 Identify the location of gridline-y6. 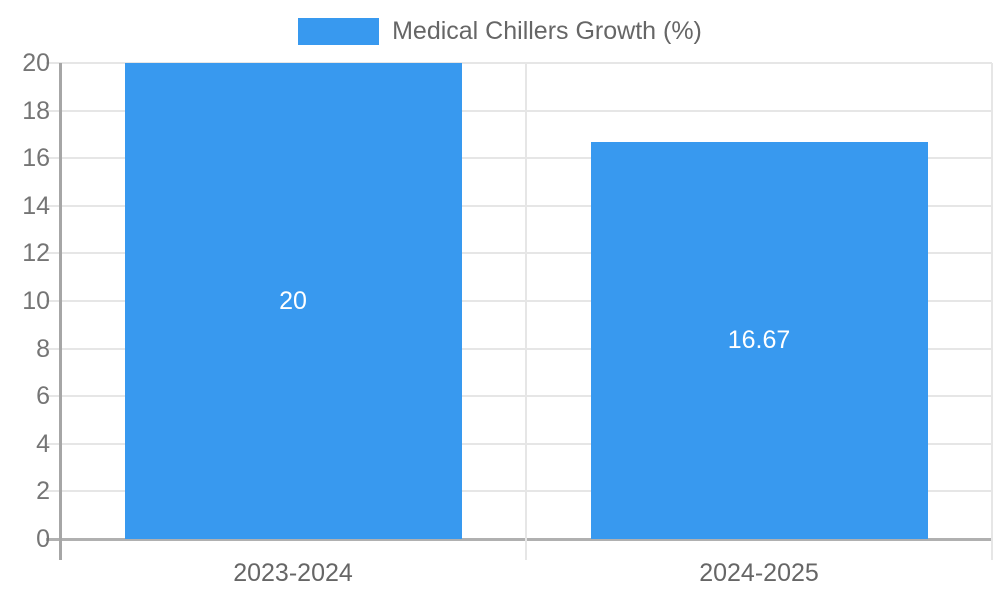
(519, 396).